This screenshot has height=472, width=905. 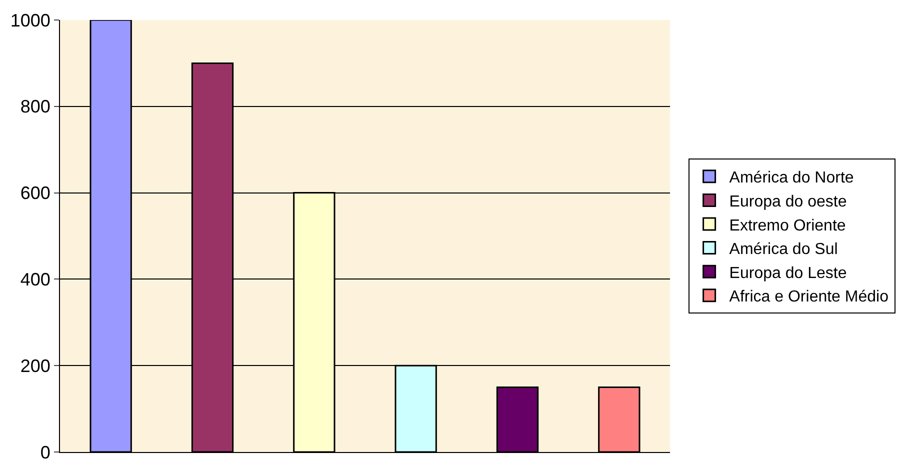 What do you see at coordinates (35, 366) in the screenshot?
I see `y-tick-label: 200` at bounding box center [35, 366].